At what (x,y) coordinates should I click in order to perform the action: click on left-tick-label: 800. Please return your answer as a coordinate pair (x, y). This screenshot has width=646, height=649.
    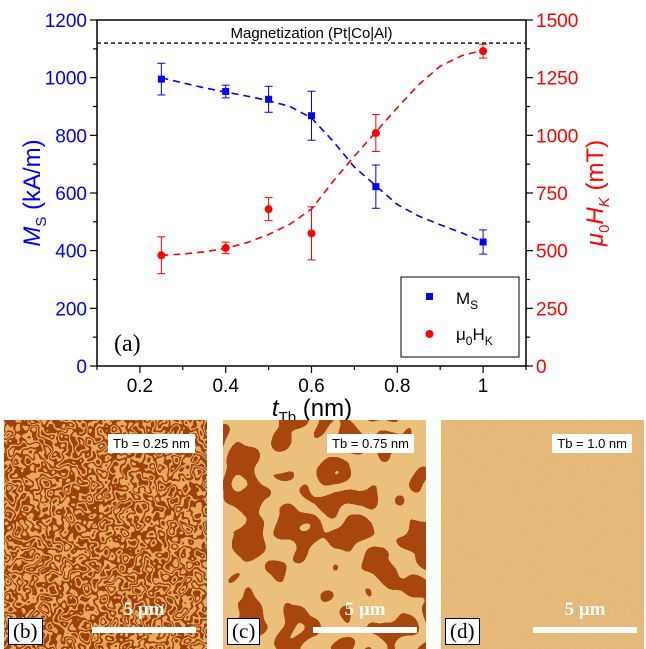
    Looking at the image, I should click on (71, 136).